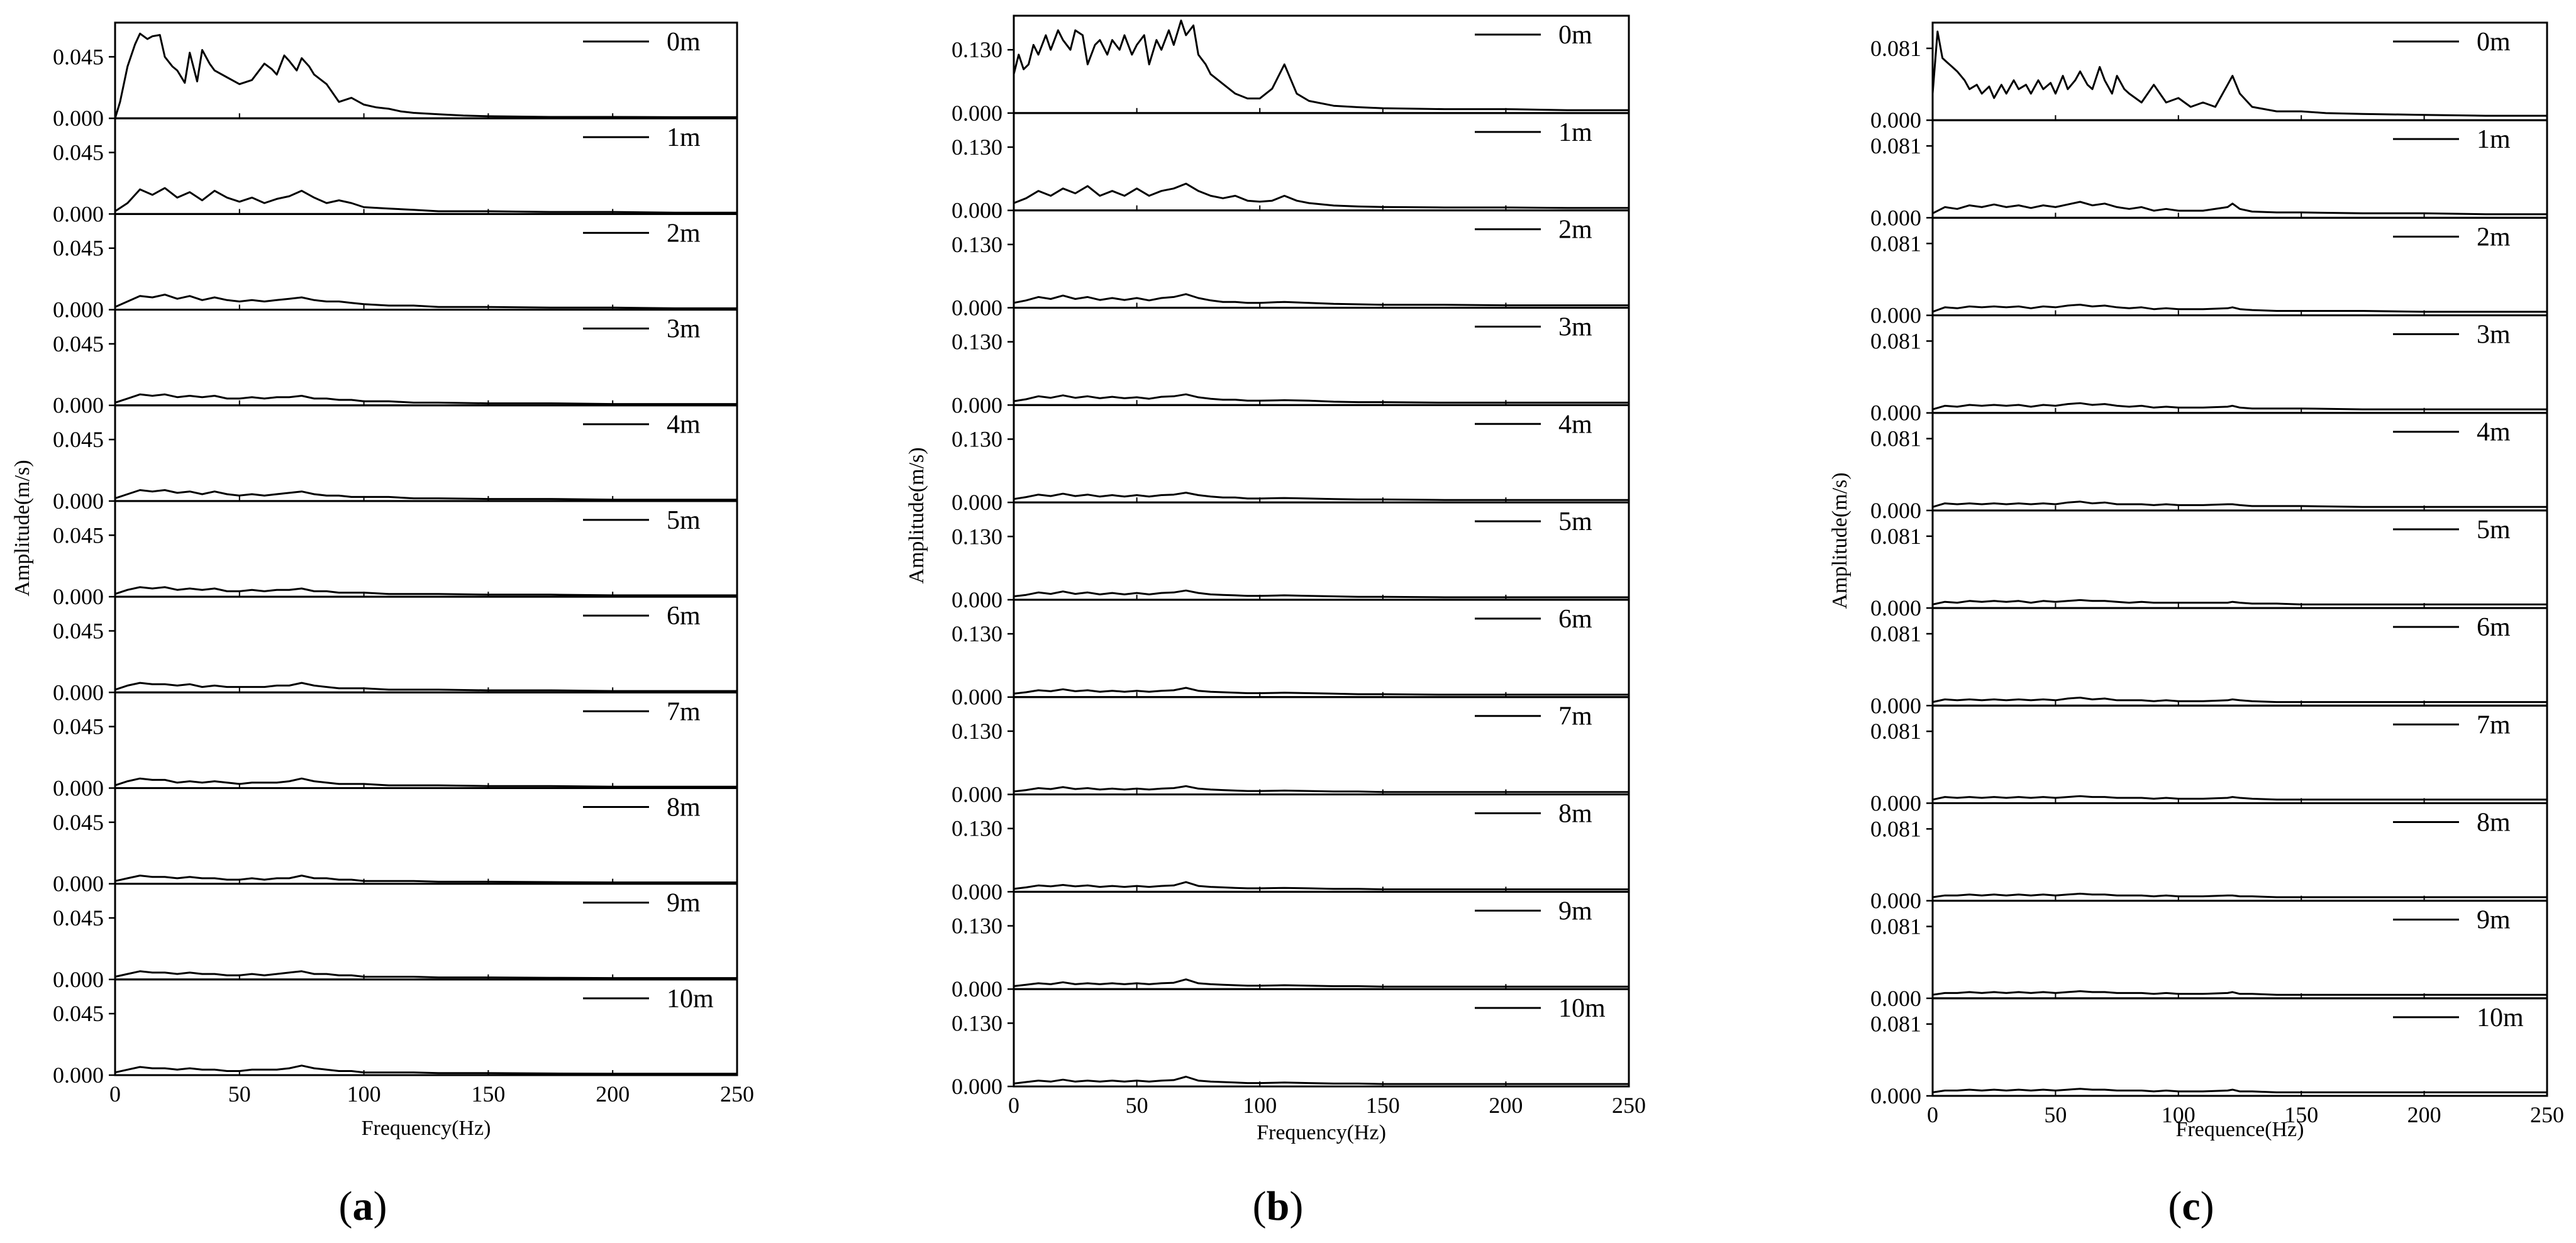  Describe the element at coordinates (115, 1094) in the screenshot. I see `x-tick-label: 0` at that location.